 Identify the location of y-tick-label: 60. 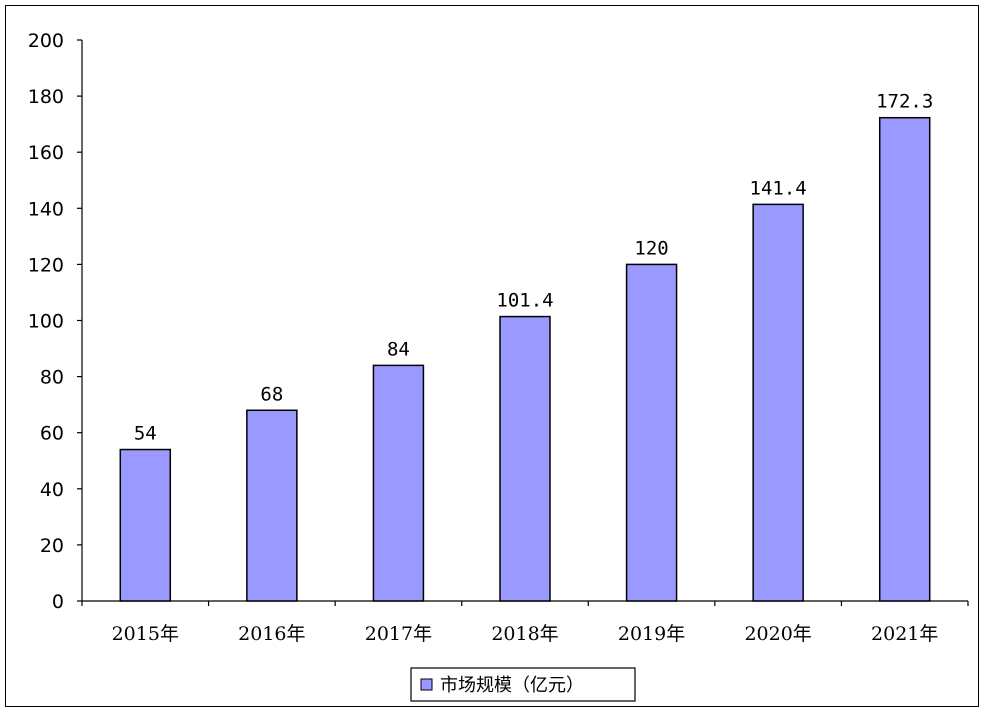
(52, 434).